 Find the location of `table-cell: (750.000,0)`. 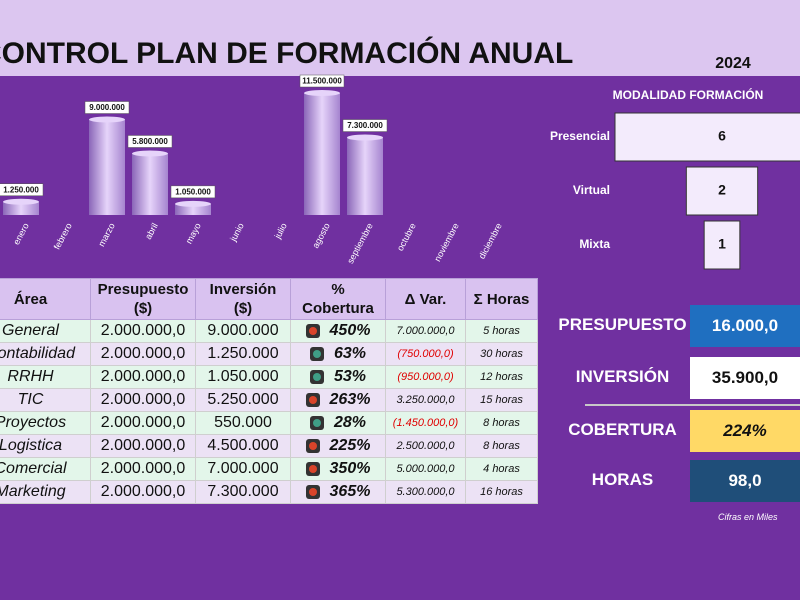

table-cell: (750.000,0) is located at coordinates (425, 354).